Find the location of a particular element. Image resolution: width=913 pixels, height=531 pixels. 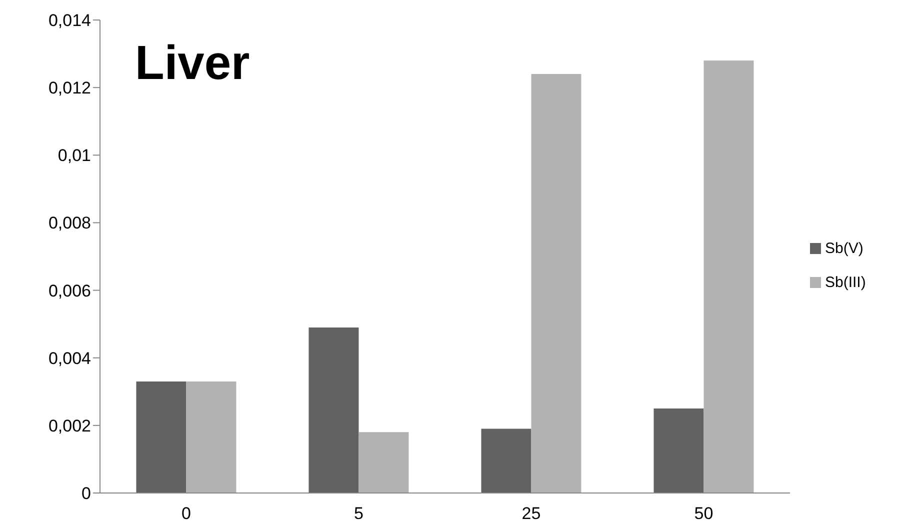

x-tick-label: 25 is located at coordinates (531, 514).